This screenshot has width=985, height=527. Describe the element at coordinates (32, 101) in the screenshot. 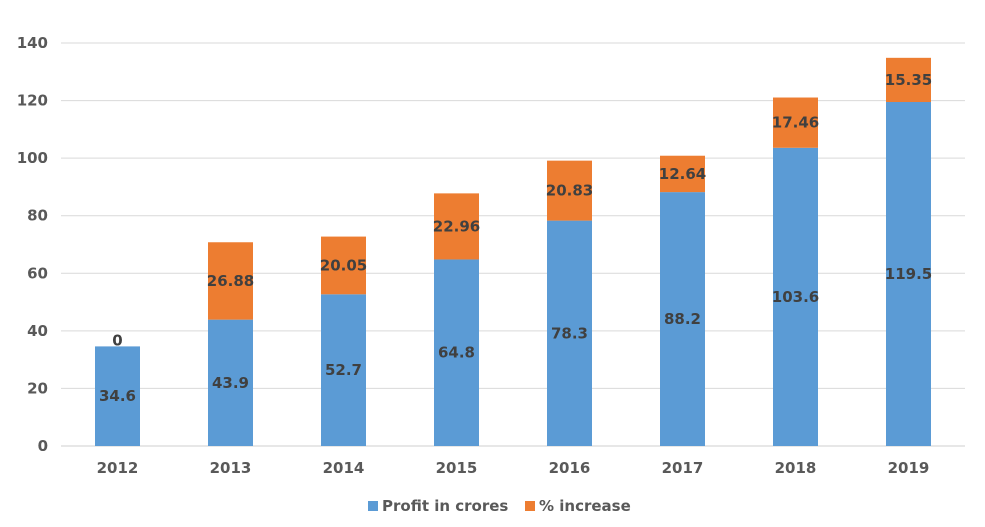

I see `y-tick-label-120: 120` at that location.